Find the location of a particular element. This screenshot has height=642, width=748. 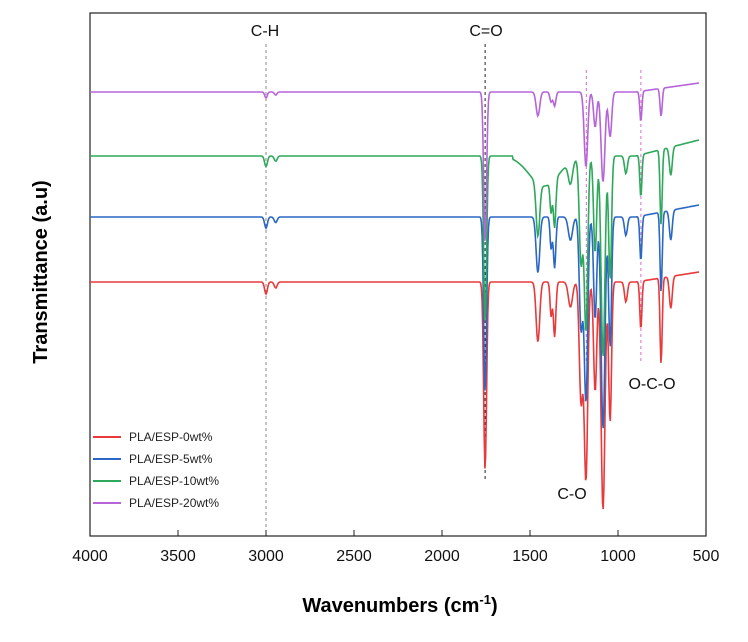

legend-label-2: PLA/ESP-10wt% is located at coordinates (174, 481).